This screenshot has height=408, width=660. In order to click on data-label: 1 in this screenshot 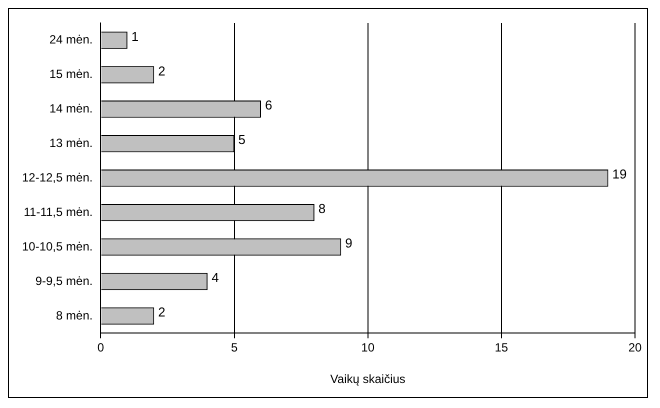, I will do `click(135, 36)`.